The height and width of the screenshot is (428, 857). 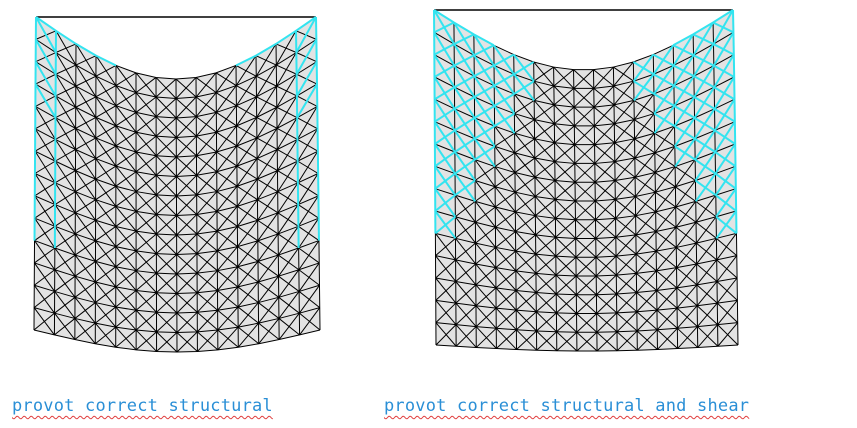 What do you see at coordinates (142, 406) in the screenshot?
I see `caption-structural: provot correct structural` at bounding box center [142, 406].